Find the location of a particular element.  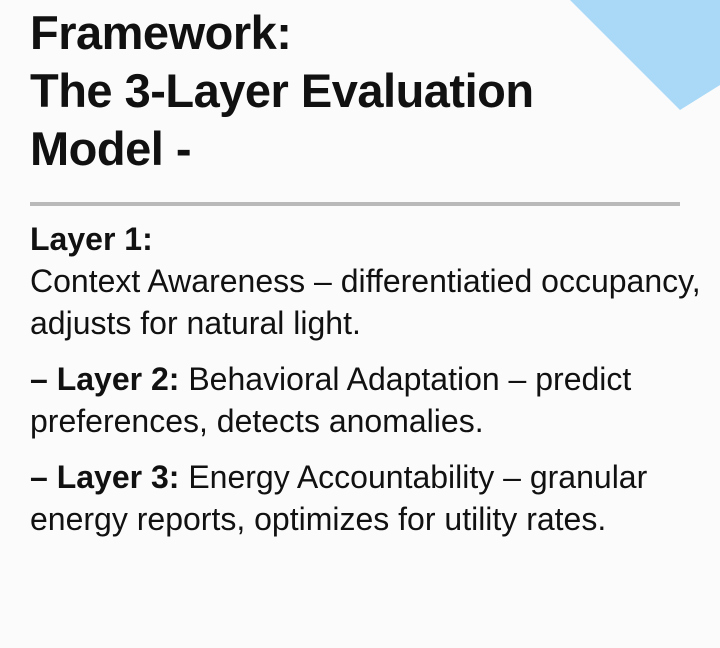

decorative-triangle is located at coordinates (645, 55).